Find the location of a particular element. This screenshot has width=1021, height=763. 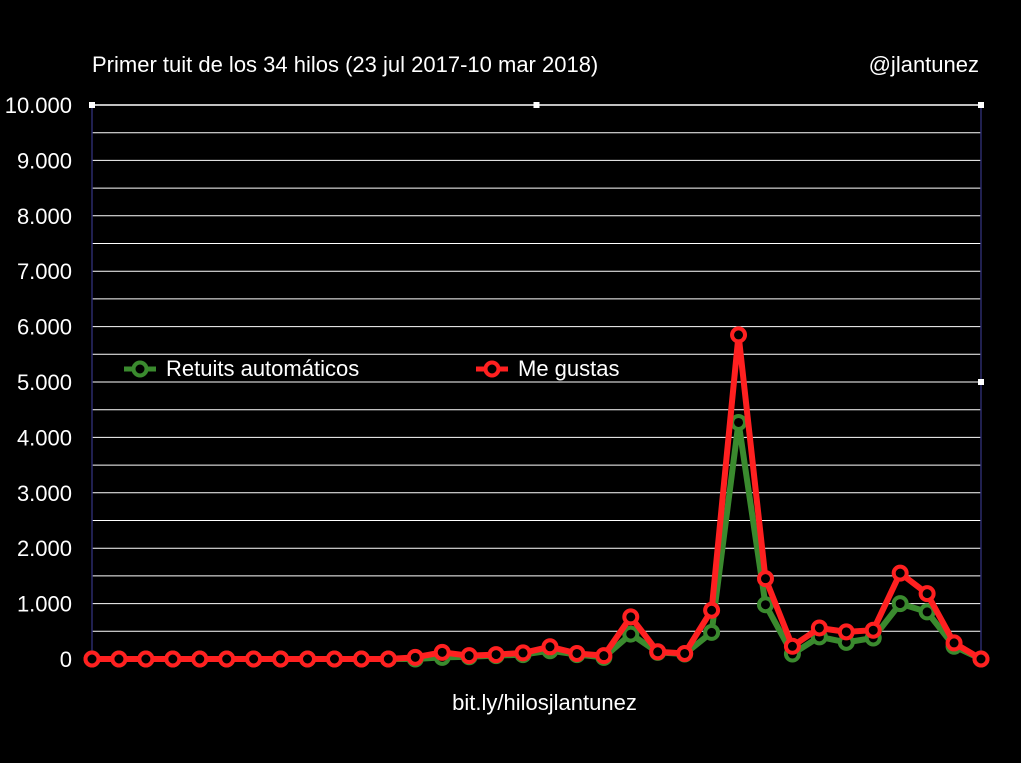

legend-item-retuits: Retuits automáticos is located at coordinates (241, 369).